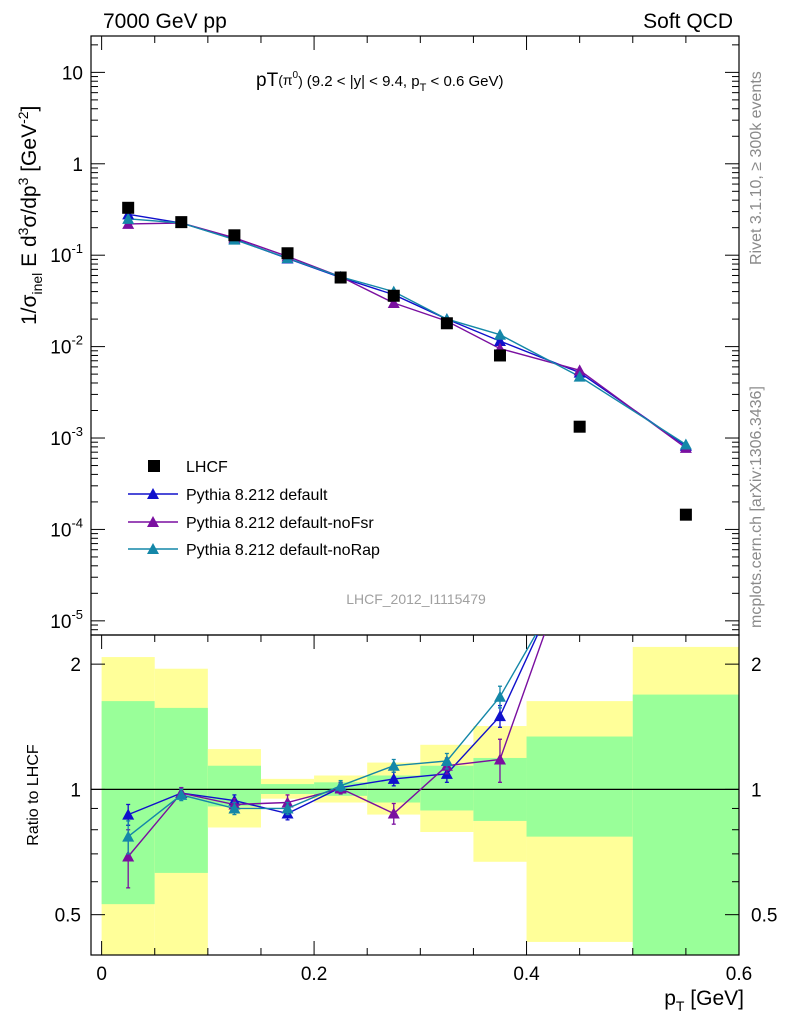 The height and width of the screenshot is (1024, 786). Describe the element at coordinates (75, 790) in the screenshot. I see `ratio-ytick-label: 1` at that location.